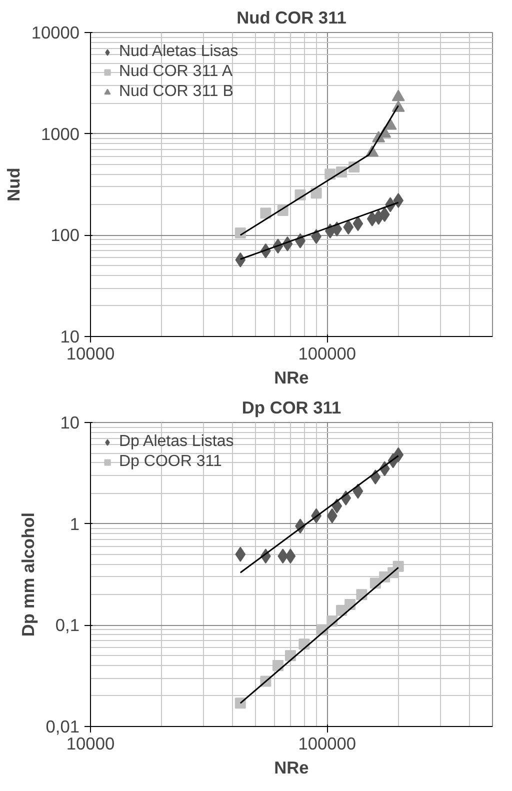 This screenshot has width=512, height=791. I want to click on y-tick-label: 0,01, so click(63, 726).